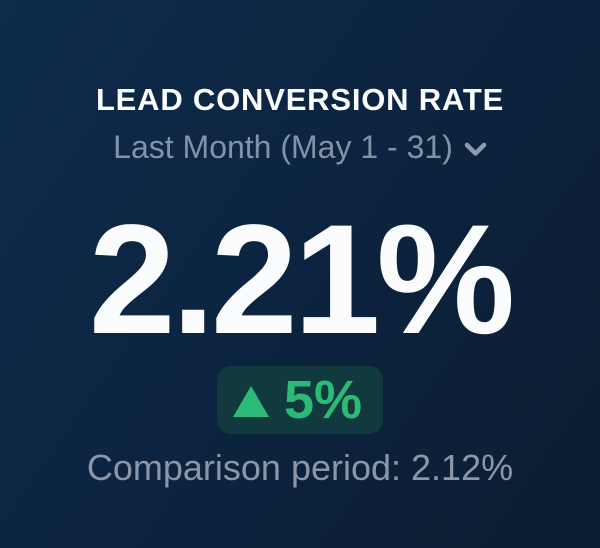  What do you see at coordinates (300, 147) in the screenshot?
I see `period-selector: Last Month (May 1 - 31)` at bounding box center [300, 147].